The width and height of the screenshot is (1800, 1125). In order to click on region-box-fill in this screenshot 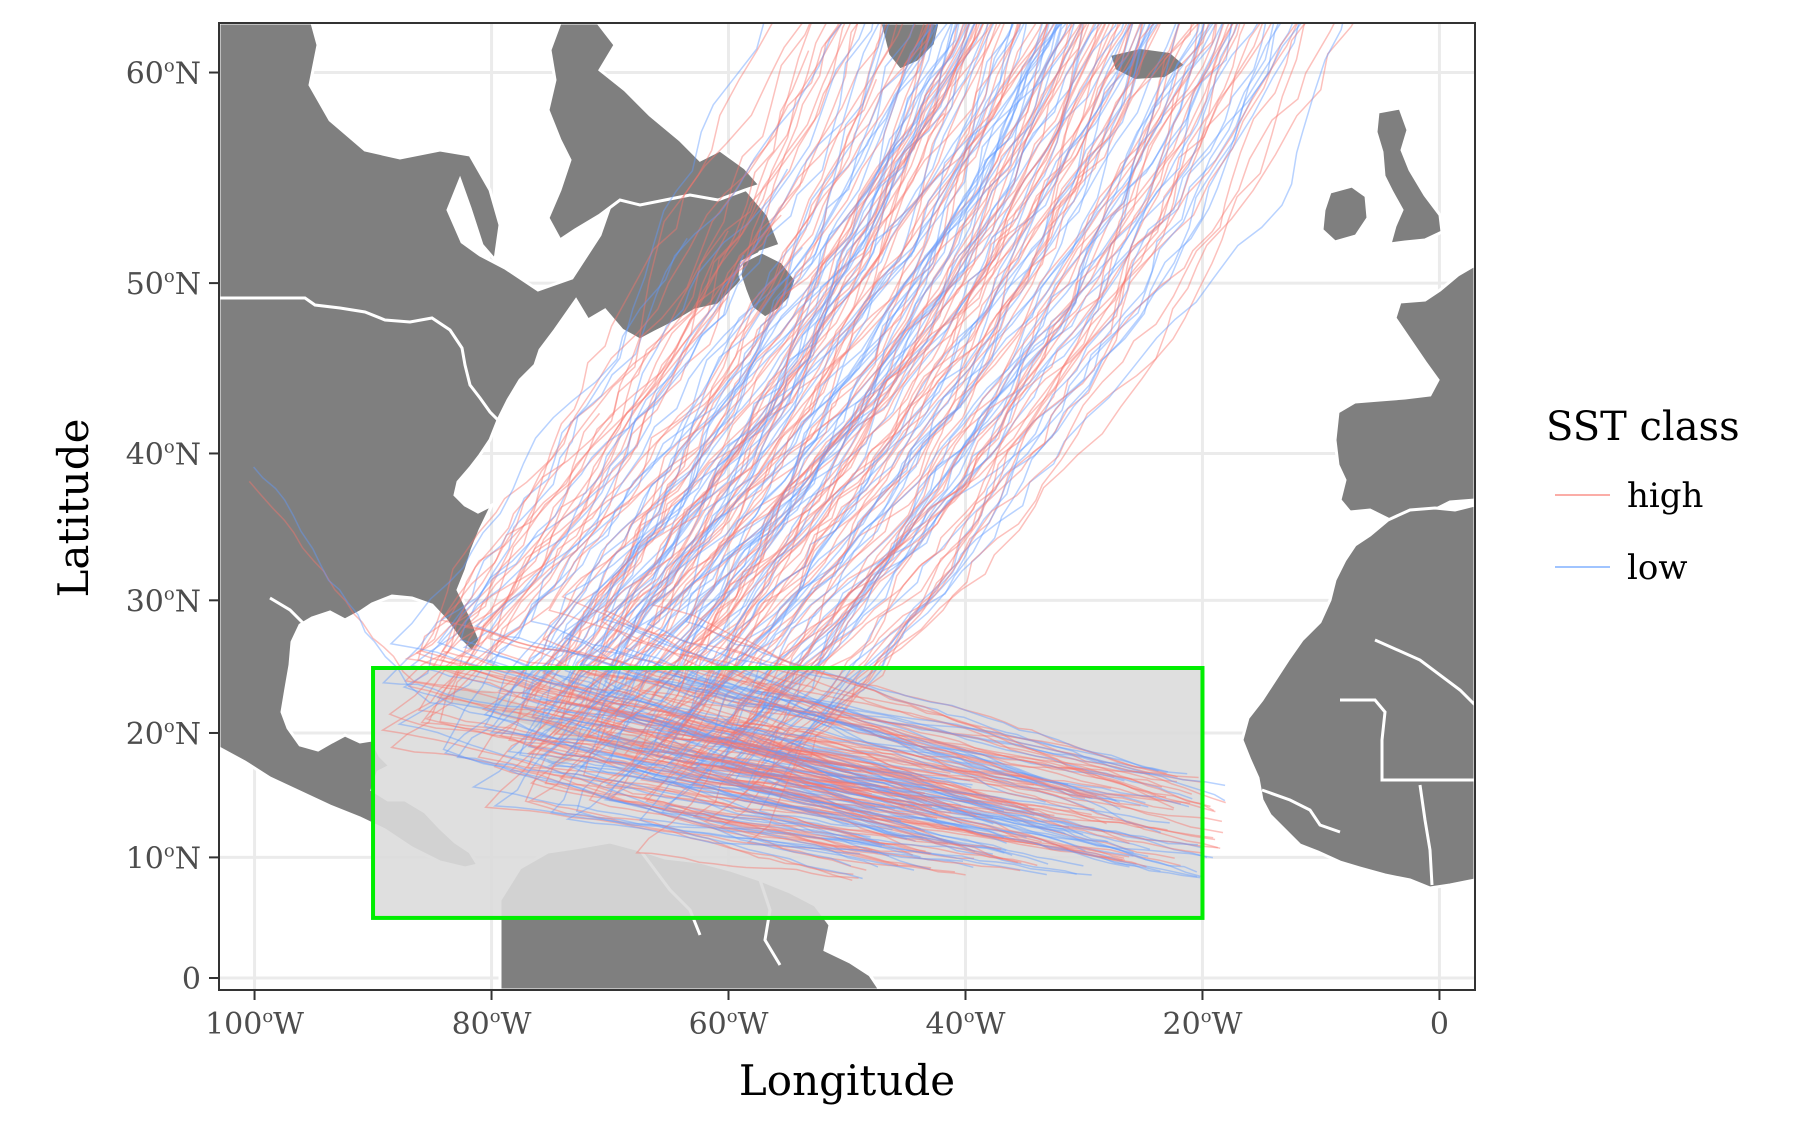, I will do `click(788, 792)`.